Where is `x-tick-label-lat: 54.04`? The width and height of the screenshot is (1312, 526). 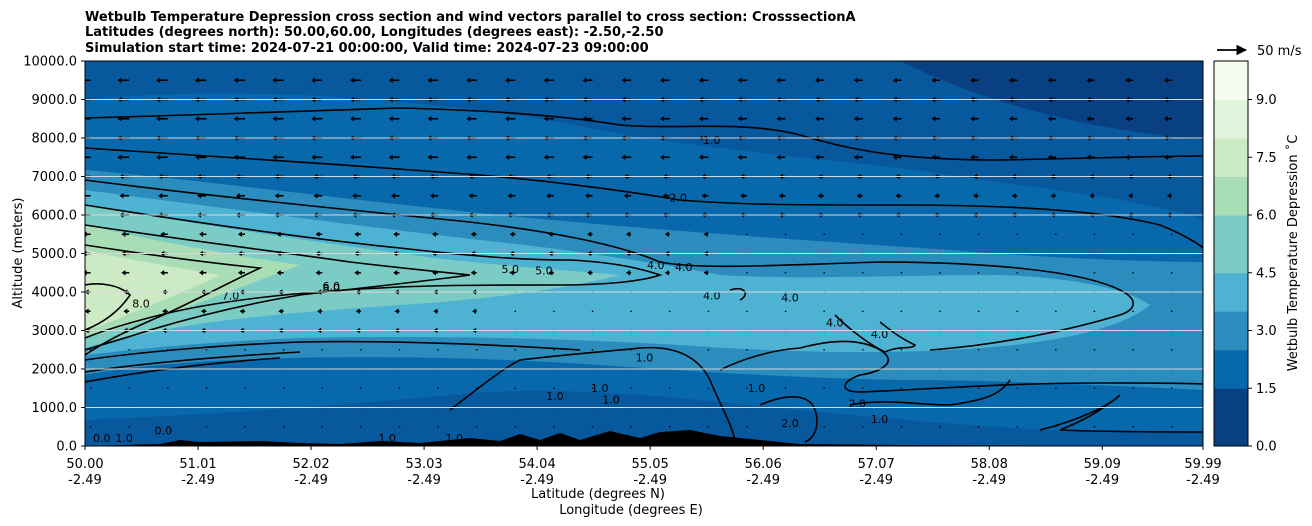
x-tick-label-lat: 54.04 is located at coordinates (537, 464).